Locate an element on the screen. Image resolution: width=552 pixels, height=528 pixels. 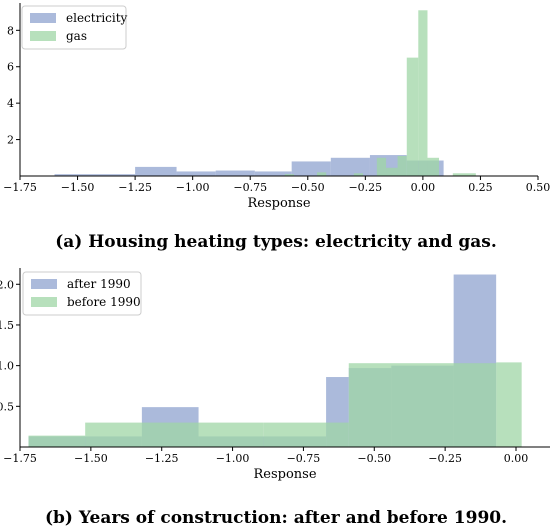
y-tick-label: 0.5 is located at coordinates (7, 406).